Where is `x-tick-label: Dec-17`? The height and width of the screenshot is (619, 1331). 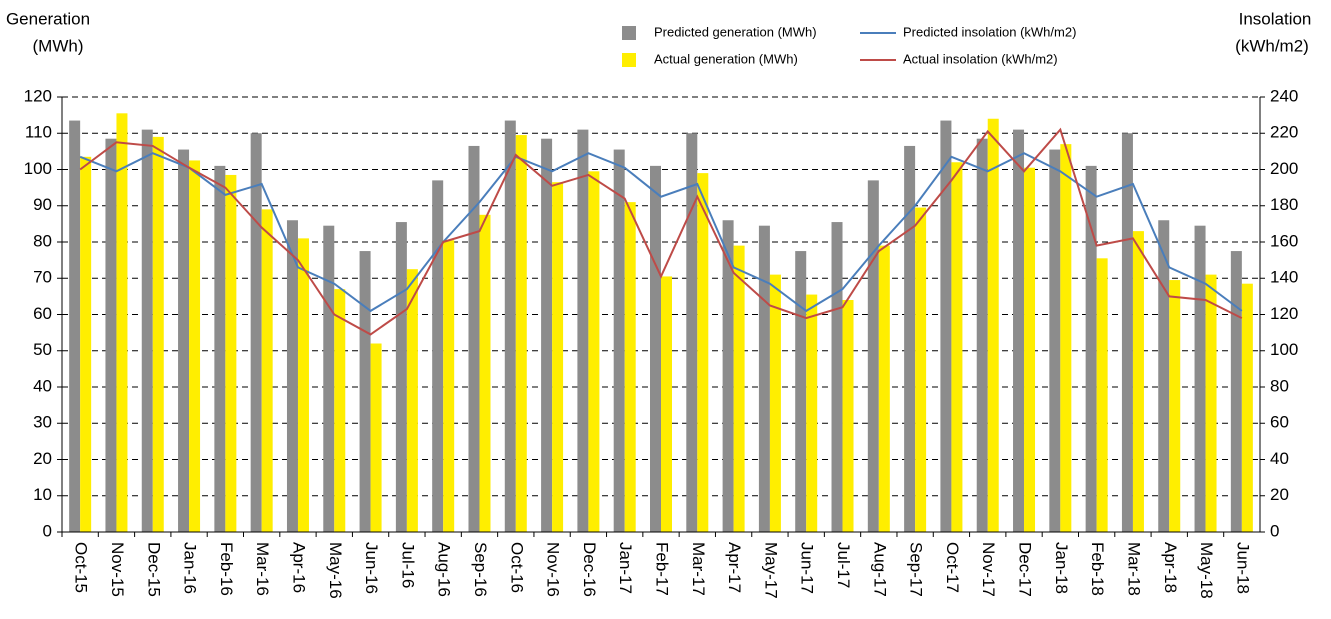 x-tick-label: Dec-17 is located at coordinates (1025, 569).